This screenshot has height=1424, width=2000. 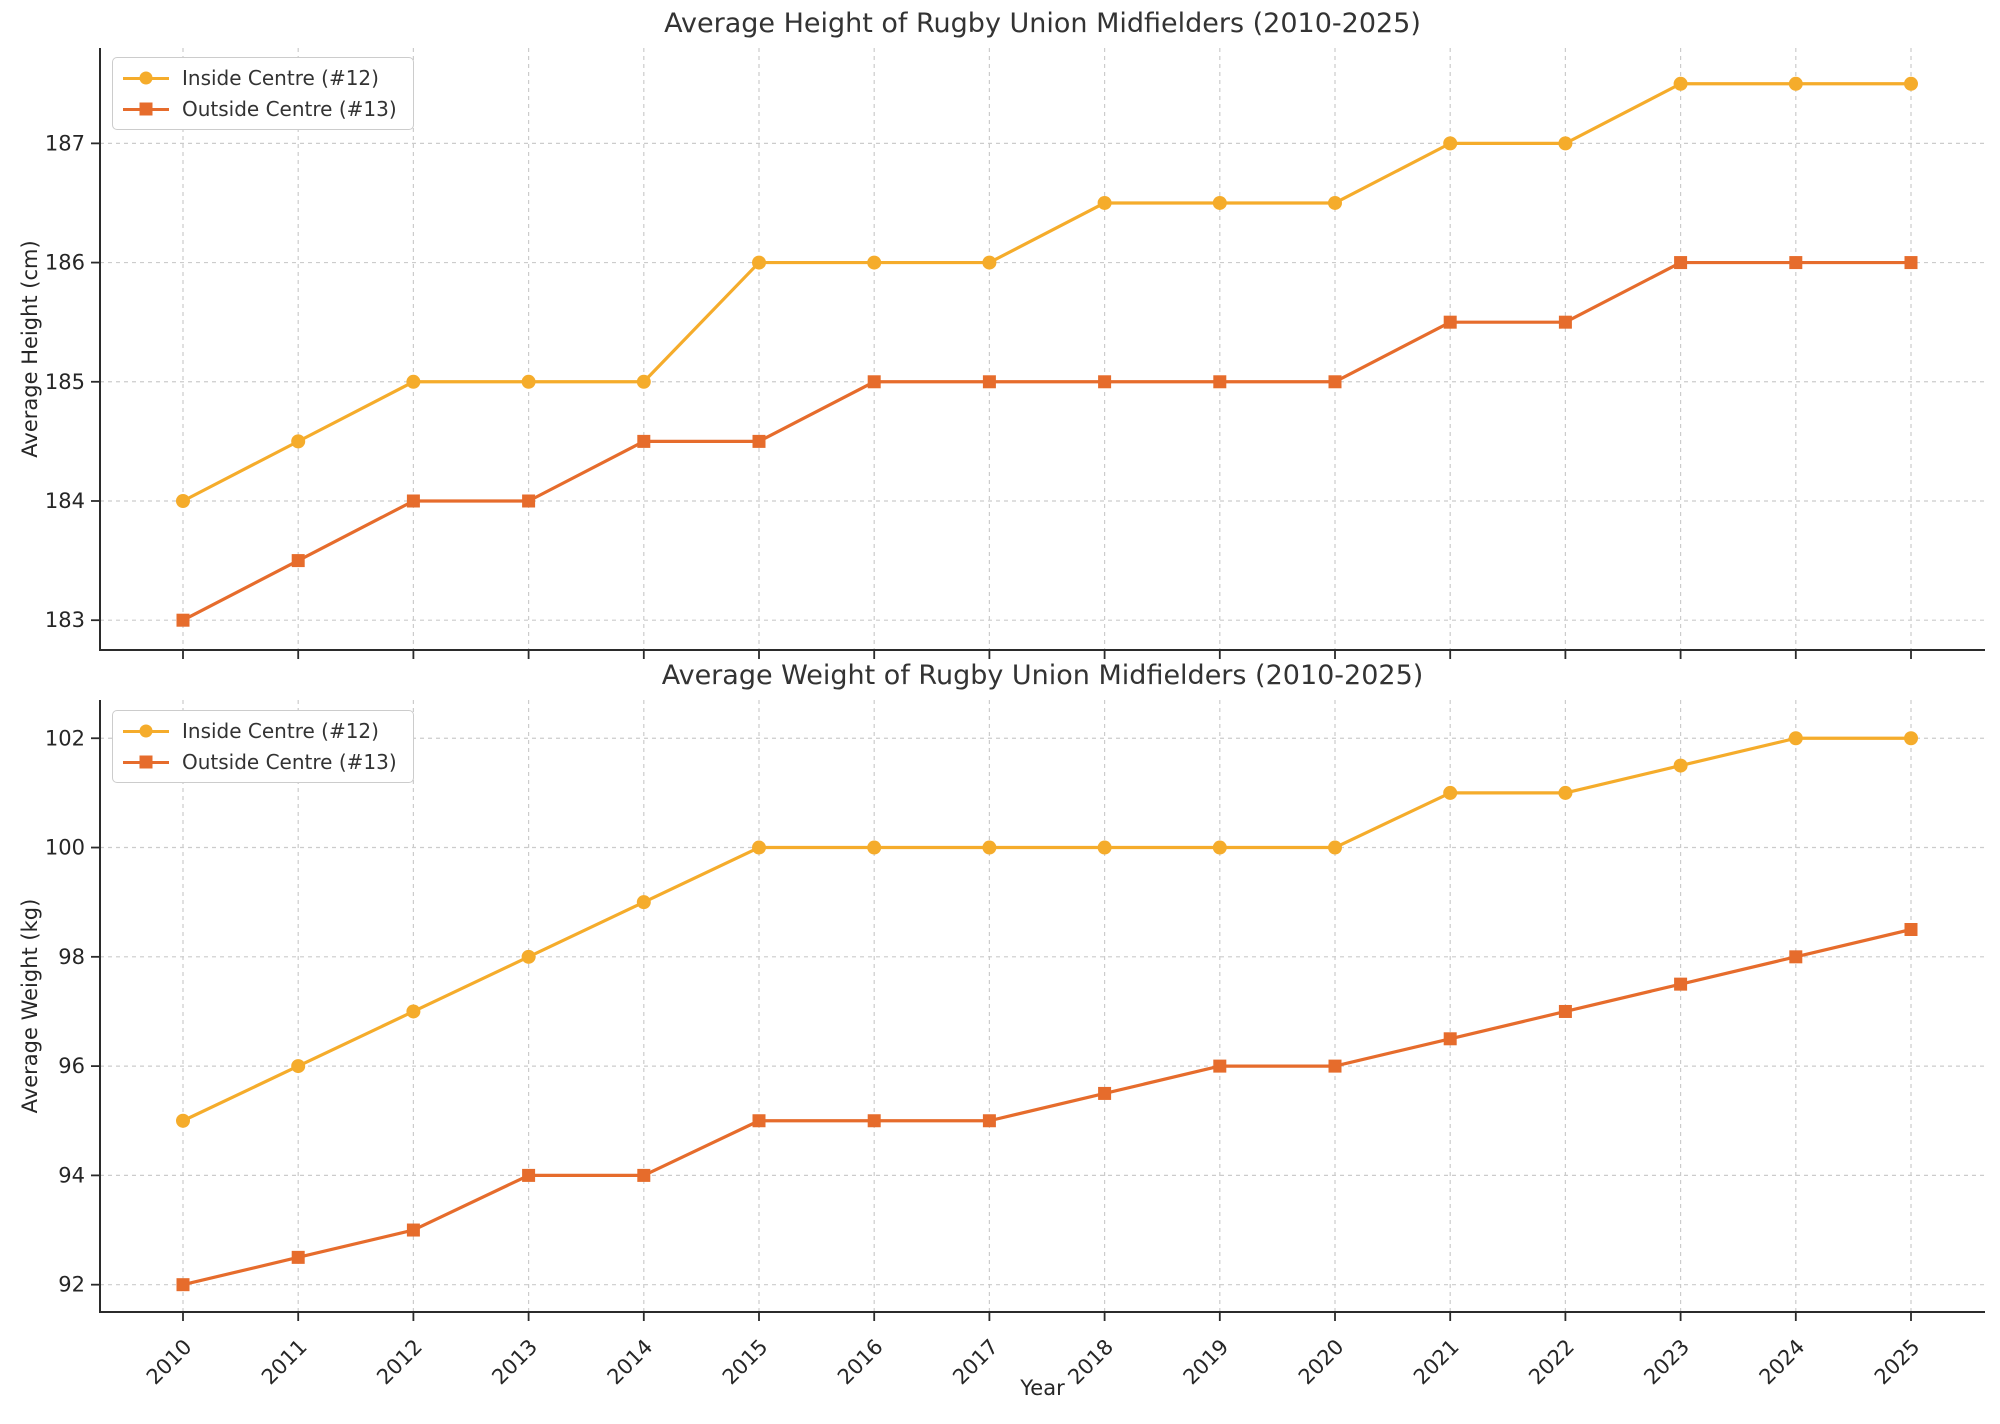 I want to click on y-tick-label: 186, so click(x=65, y=263).